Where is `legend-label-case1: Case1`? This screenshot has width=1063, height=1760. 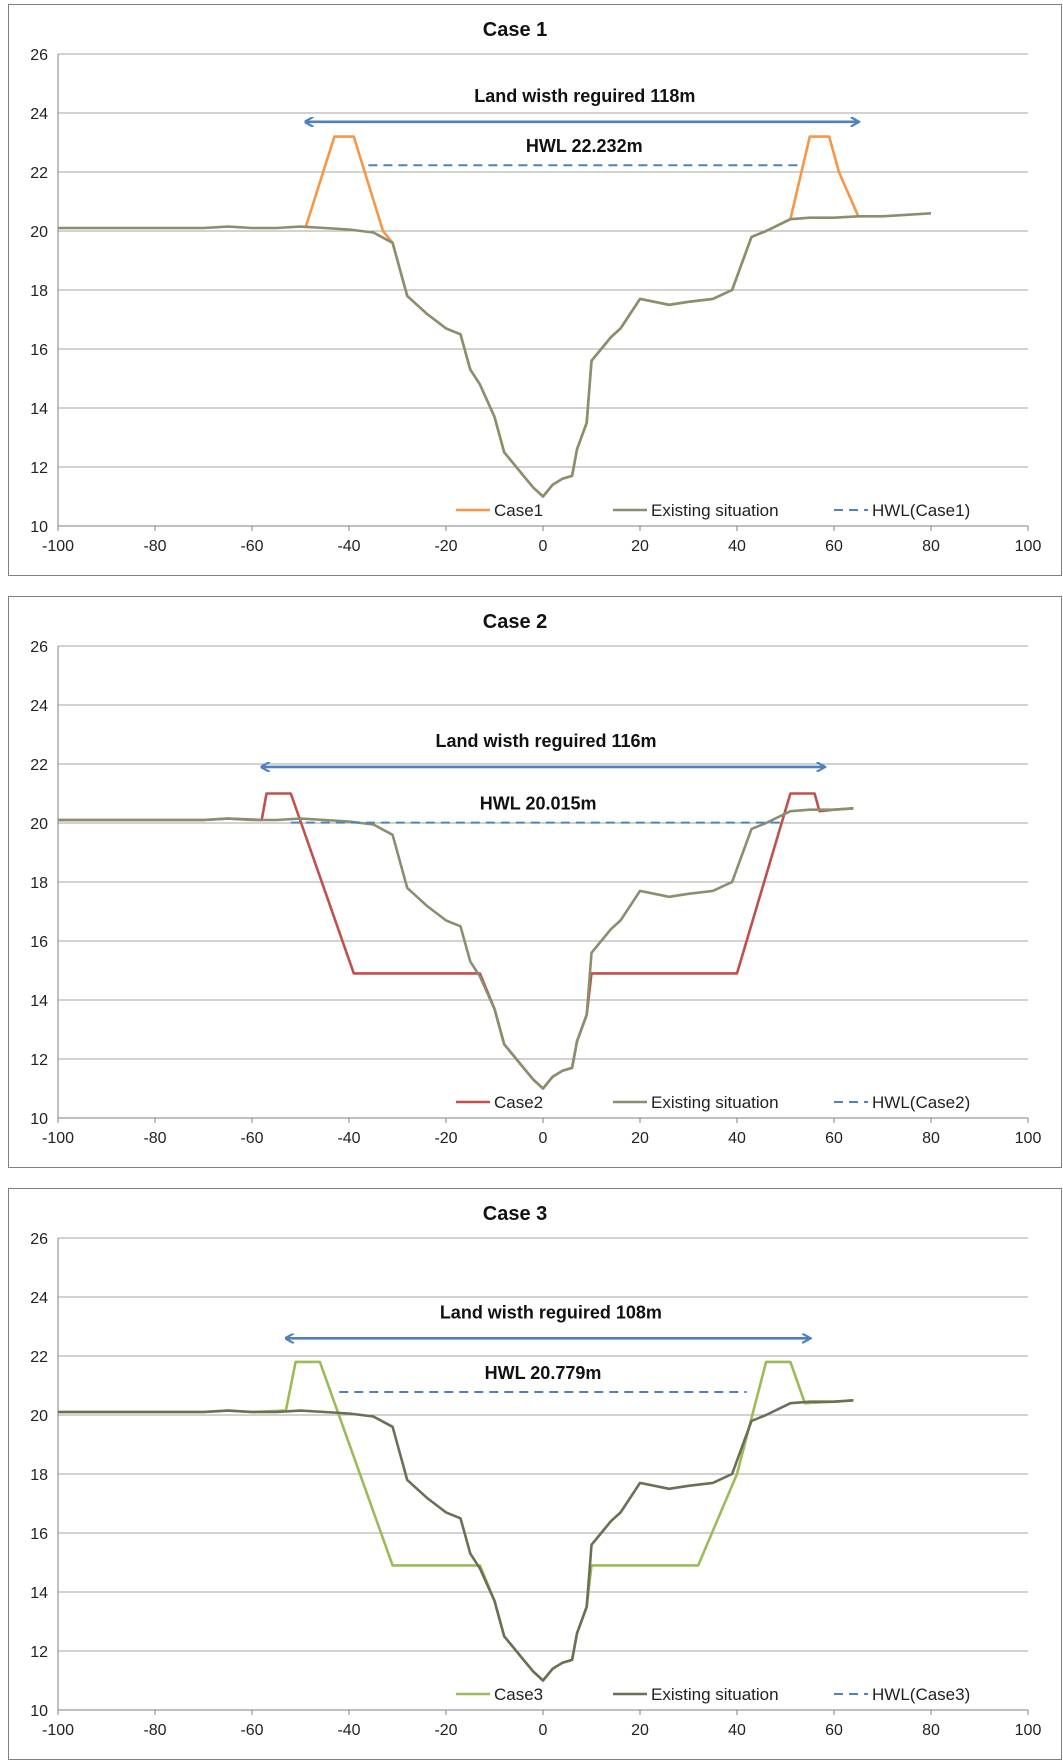
legend-label-case1: Case1 is located at coordinates (518, 510).